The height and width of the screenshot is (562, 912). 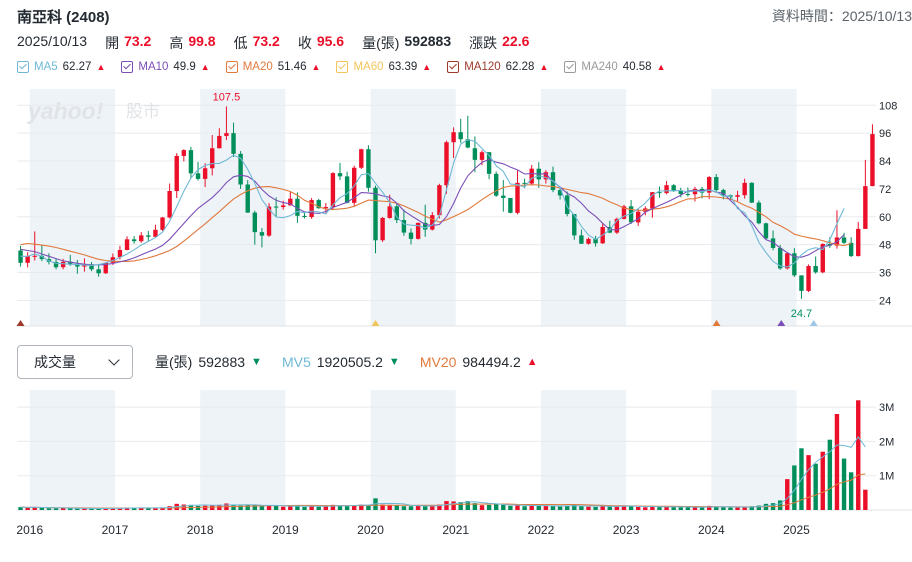 What do you see at coordinates (165, 67) in the screenshot?
I see `ma-legend-item-ma10: MA10 49.9 ▲` at bounding box center [165, 67].